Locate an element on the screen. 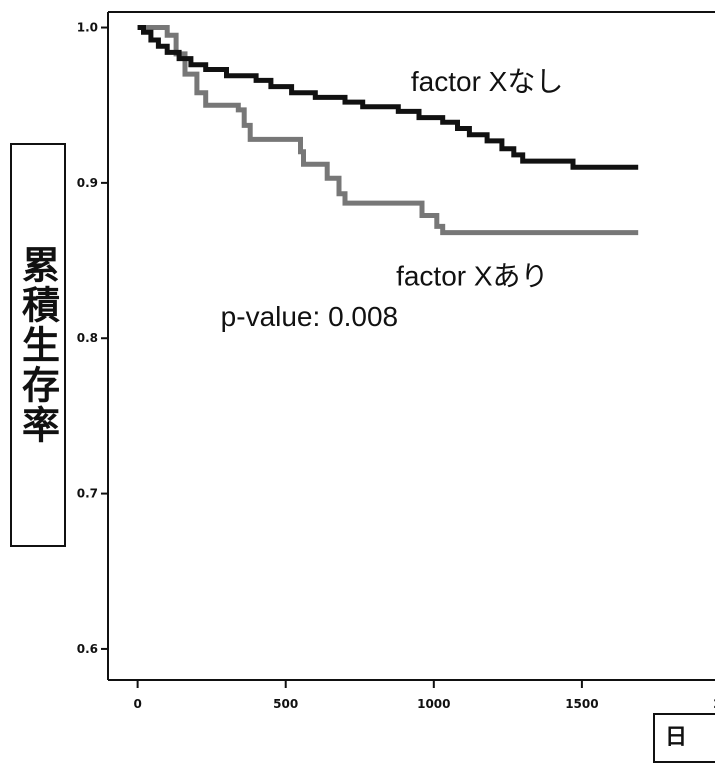 This screenshot has width=715, height=763. y-tick-label: 0.9 is located at coordinates (87, 183).